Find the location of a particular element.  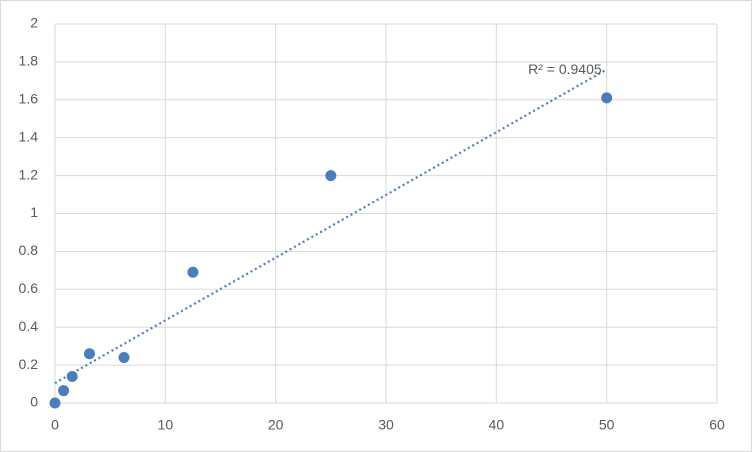

y-tick-label: 2 is located at coordinates (34, 23).